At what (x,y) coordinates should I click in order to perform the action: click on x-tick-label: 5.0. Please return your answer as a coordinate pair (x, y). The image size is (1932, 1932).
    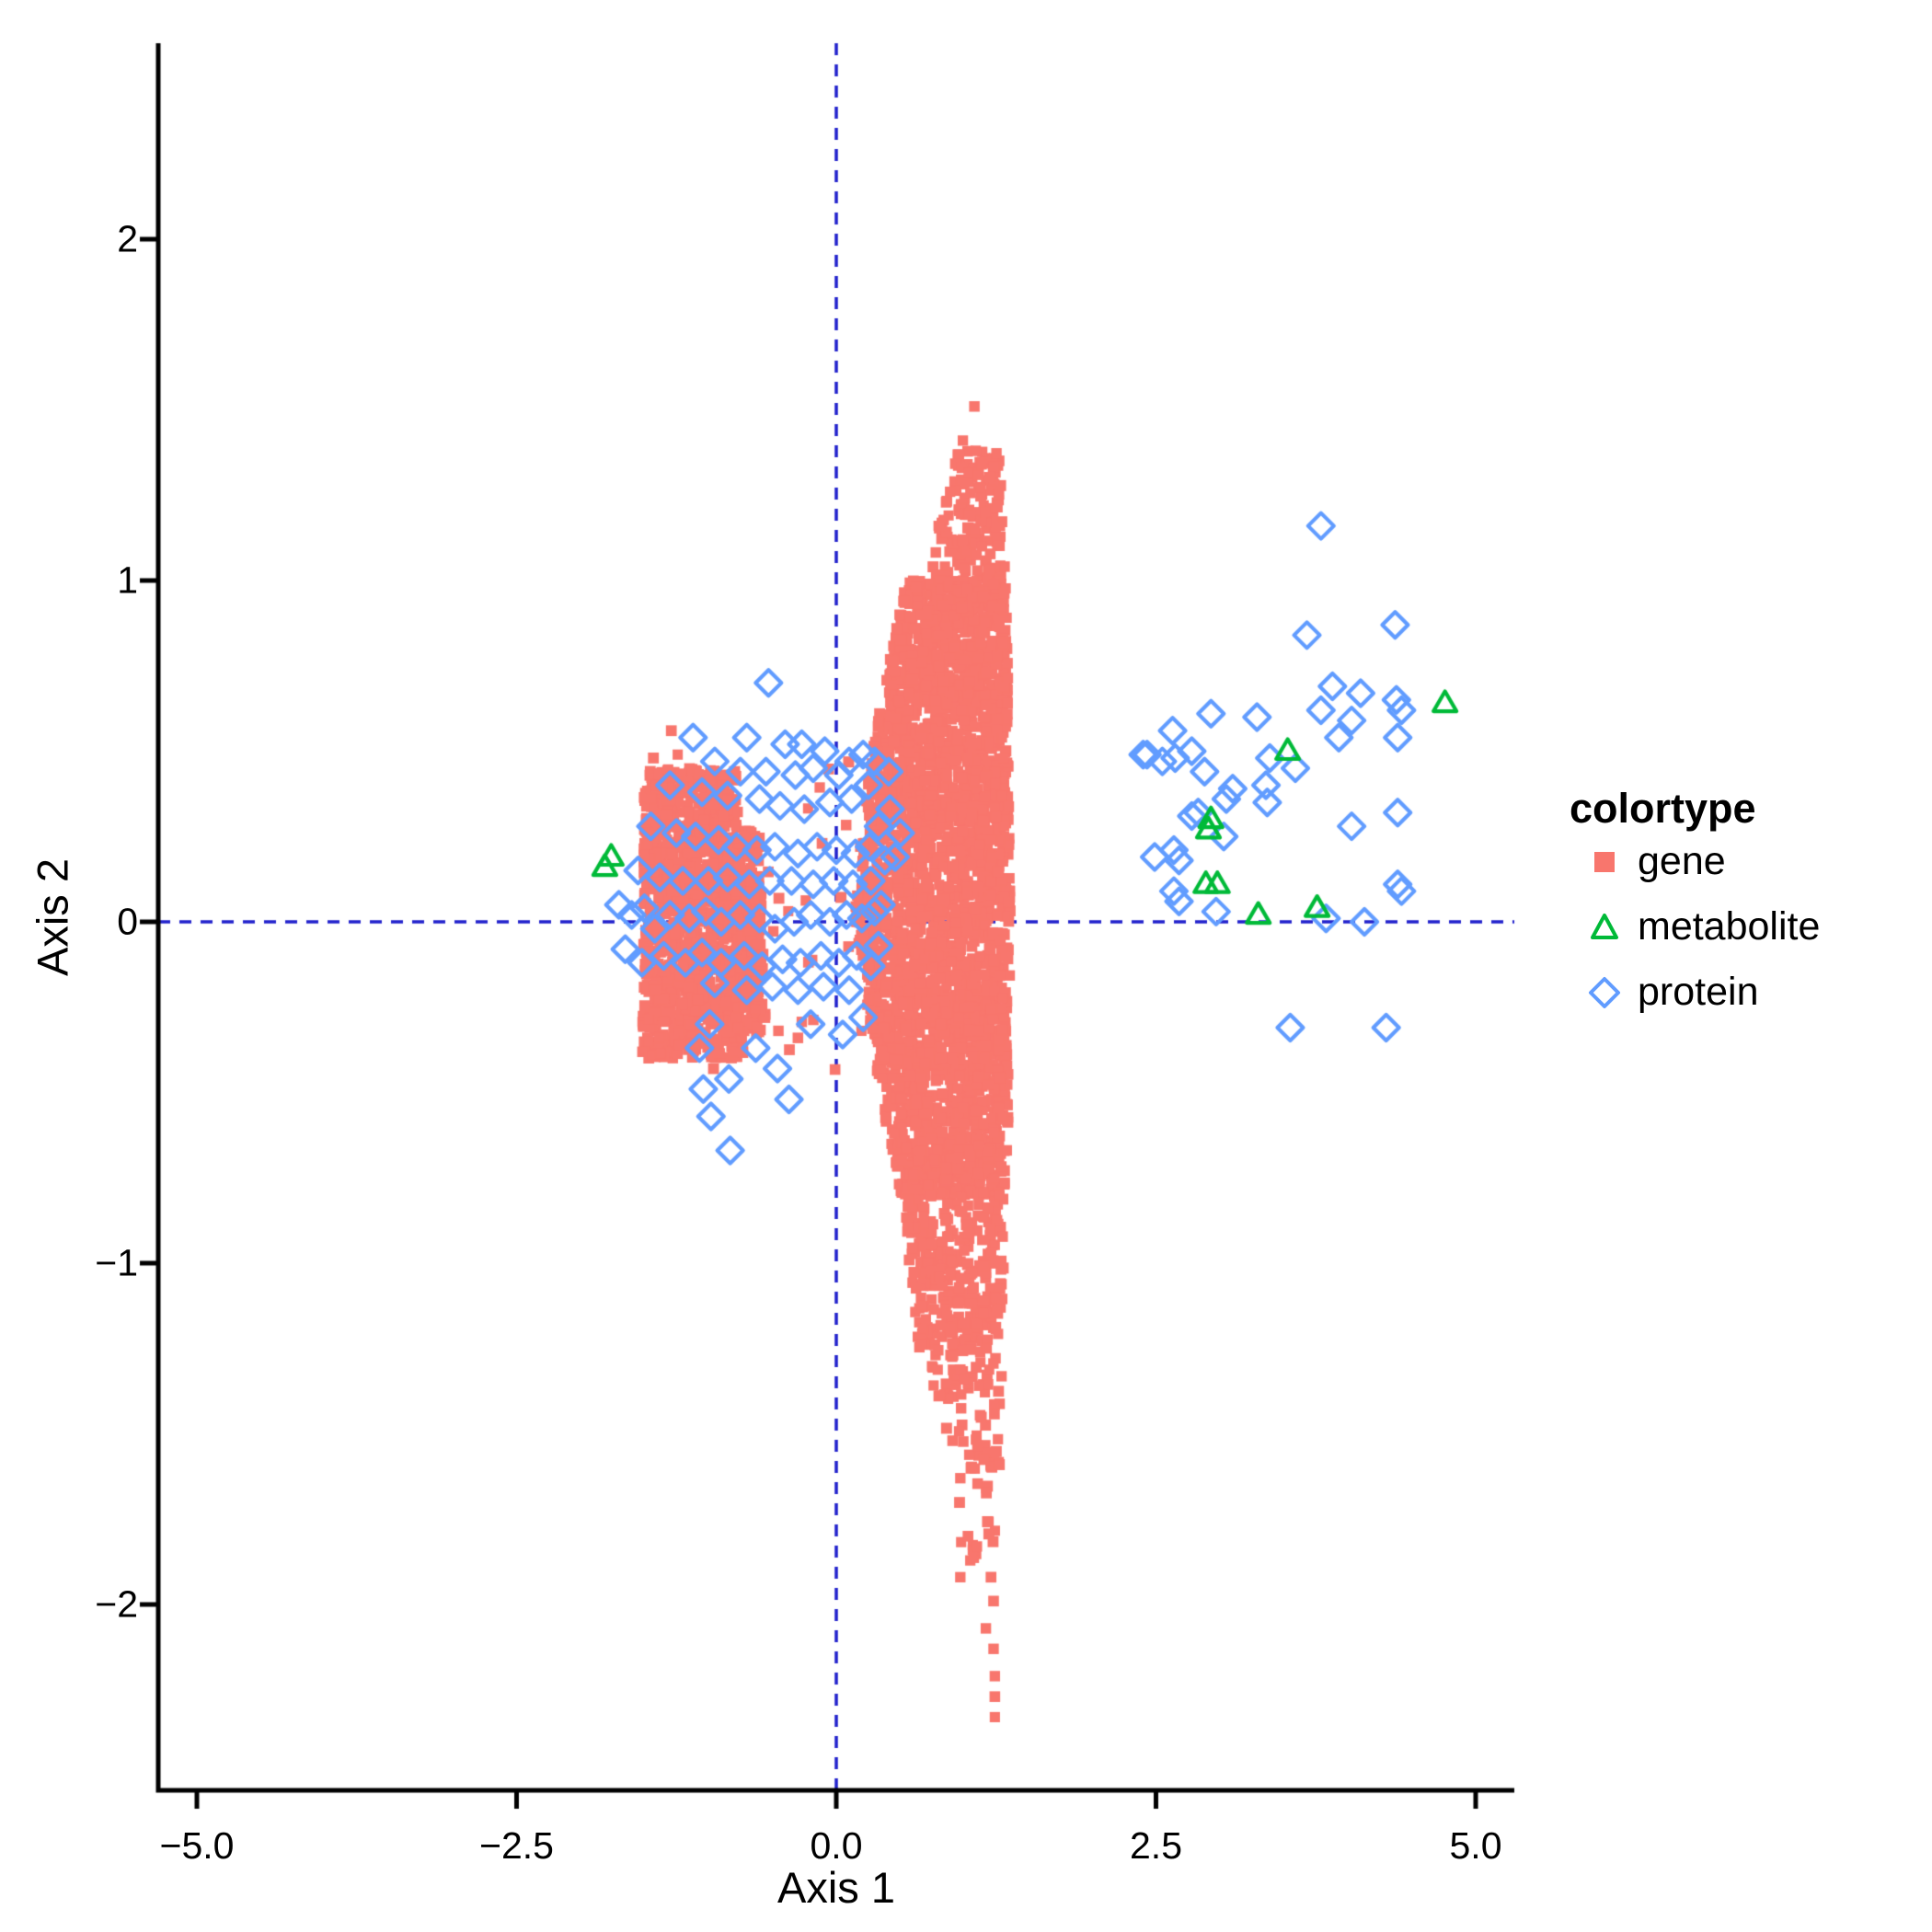
    Looking at the image, I should click on (1475, 1845).